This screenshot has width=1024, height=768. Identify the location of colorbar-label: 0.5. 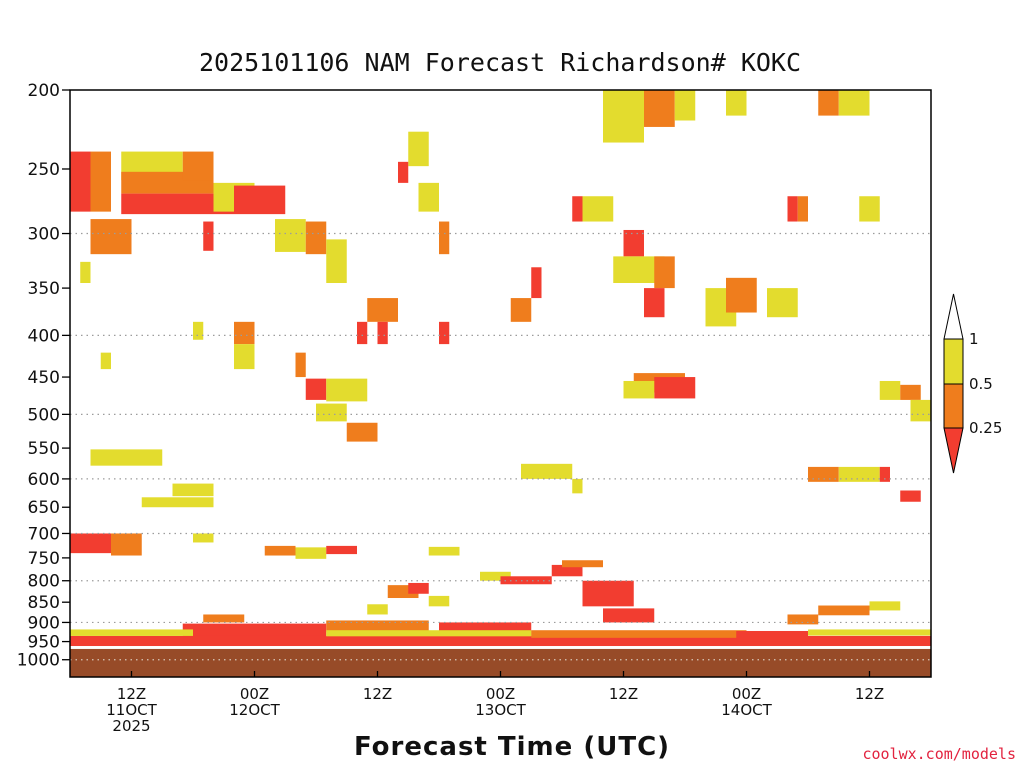
(981, 384).